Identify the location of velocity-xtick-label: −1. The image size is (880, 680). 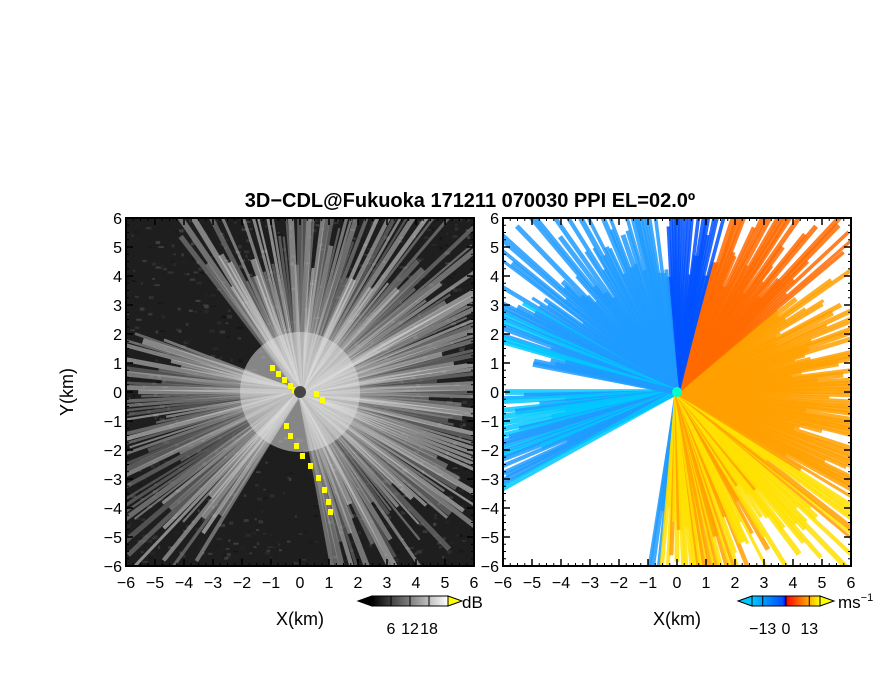
(648, 583).